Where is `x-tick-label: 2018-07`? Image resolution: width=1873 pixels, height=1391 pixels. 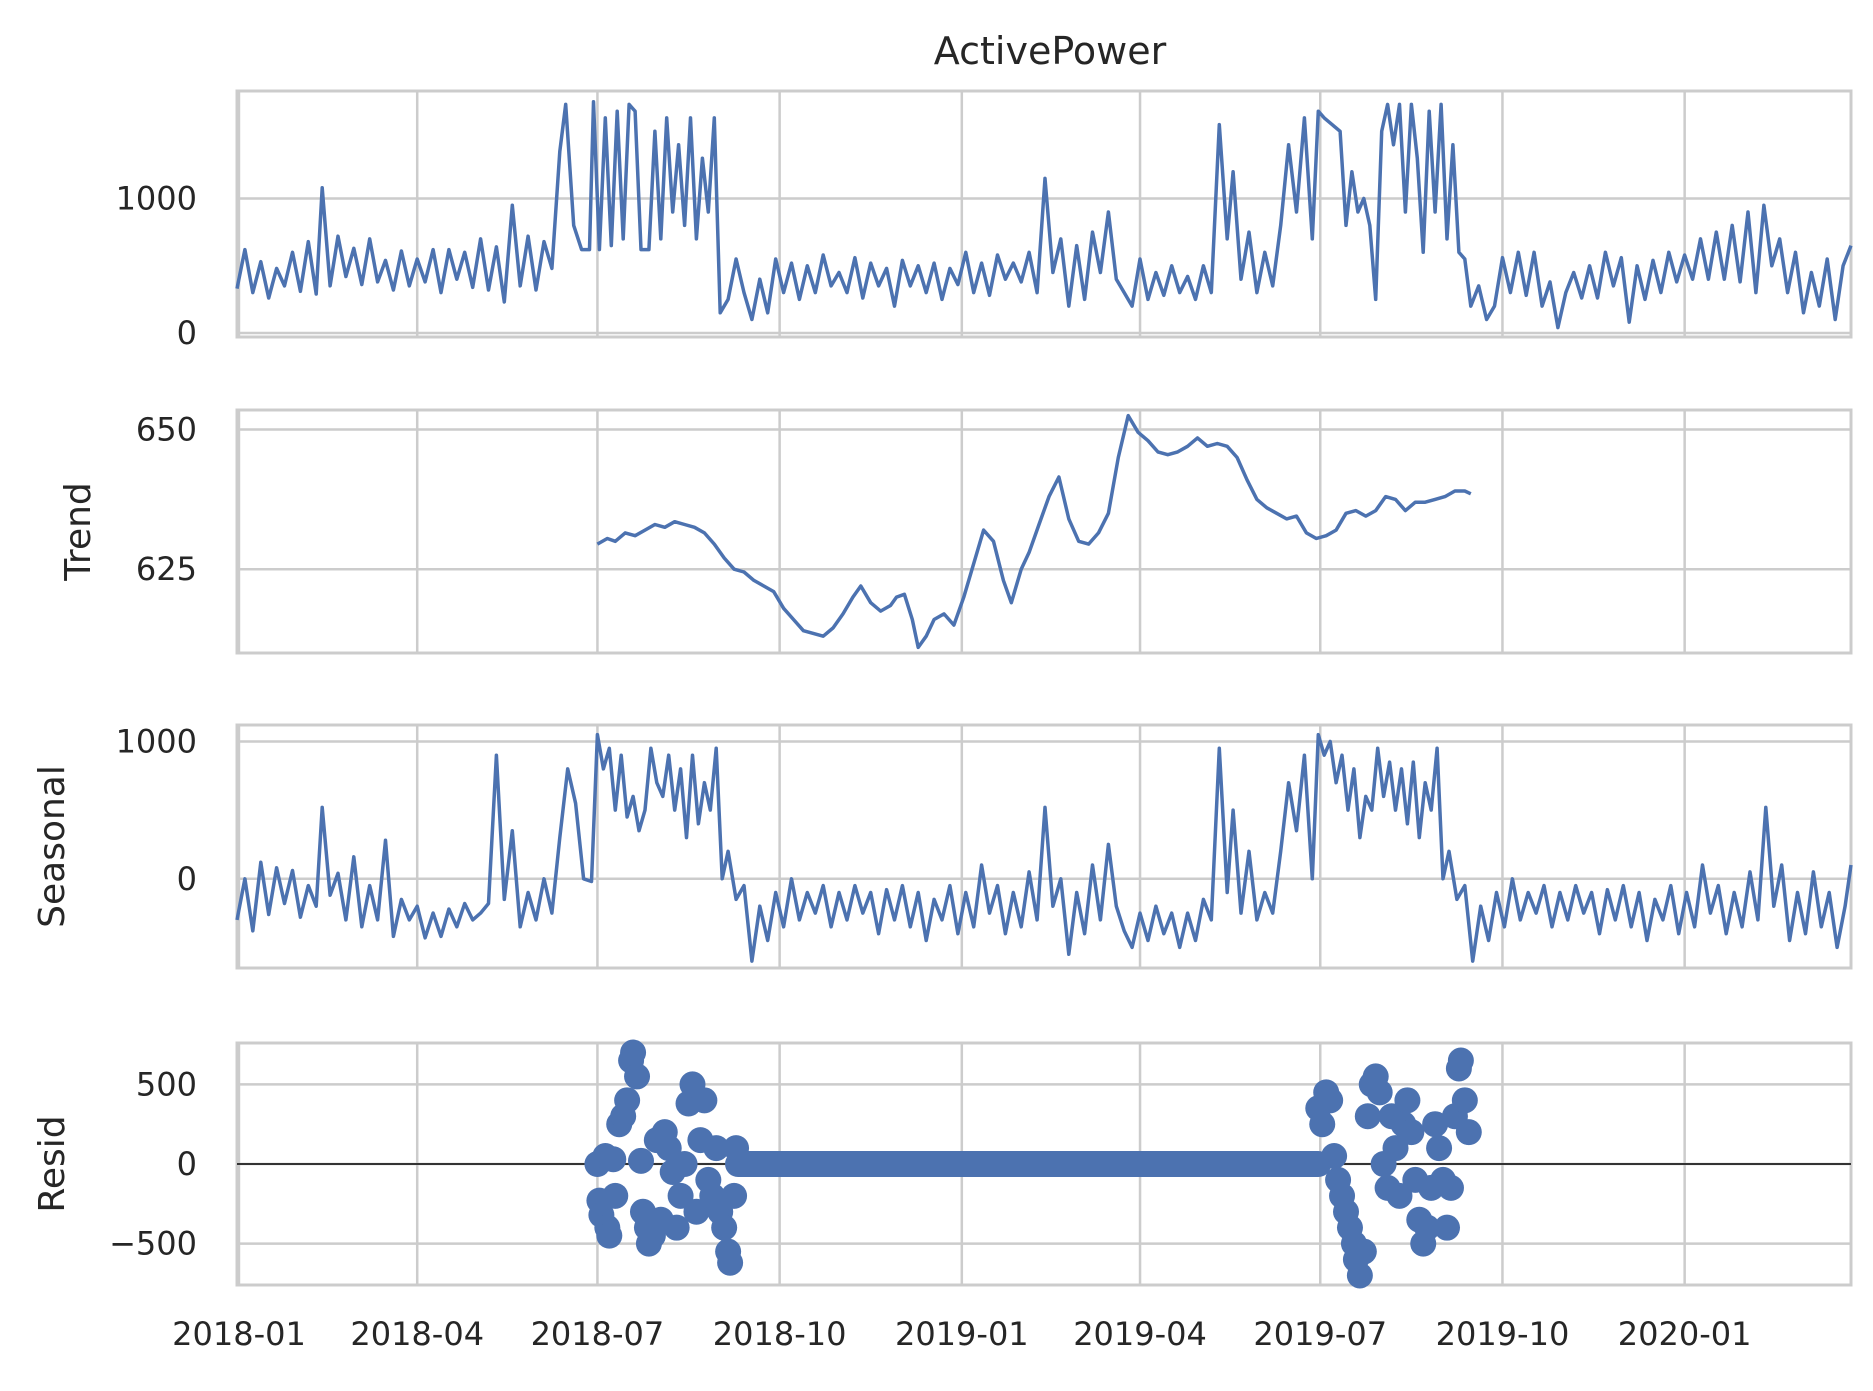 x-tick-label: 2018-07 is located at coordinates (598, 1334).